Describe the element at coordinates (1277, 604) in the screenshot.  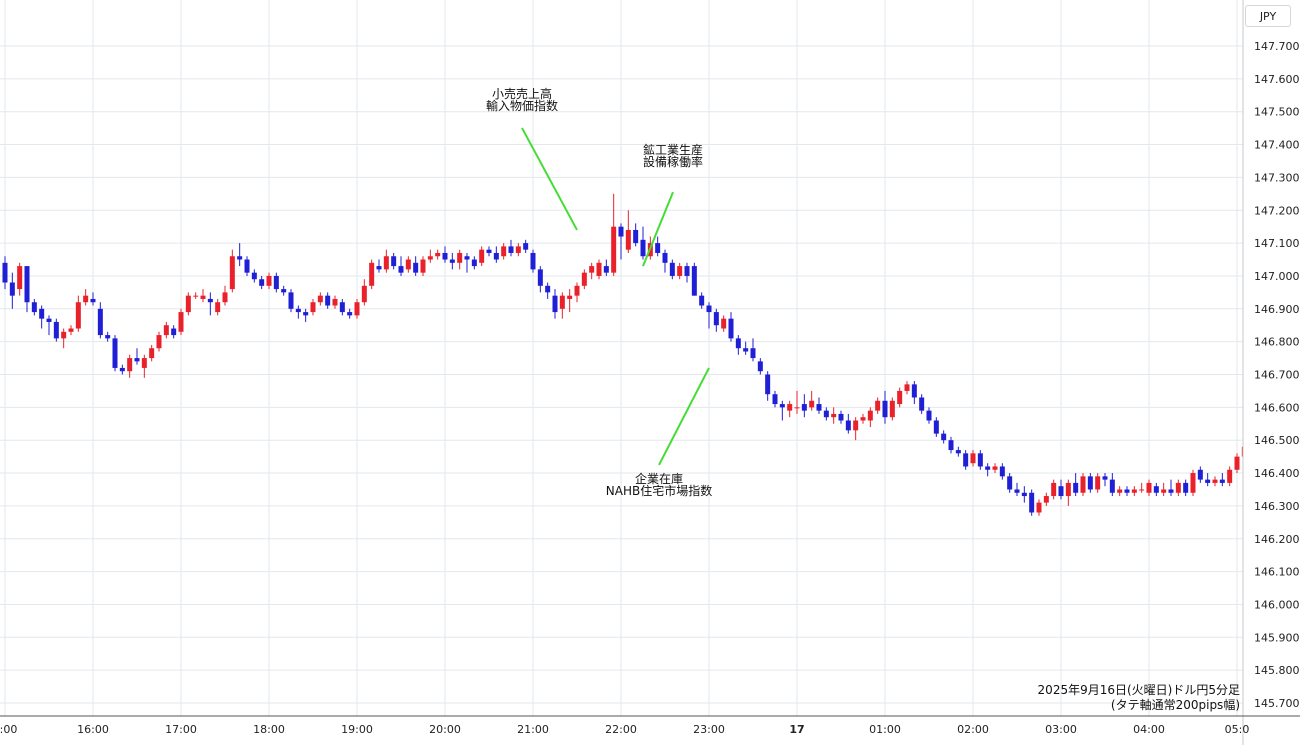
I see `price-tick-label: 146.000` at that location.